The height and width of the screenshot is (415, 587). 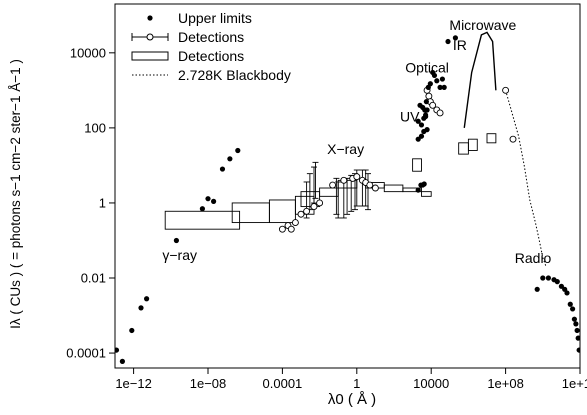 I want to click on region-label: Microwave, so click(x=482, y=25).